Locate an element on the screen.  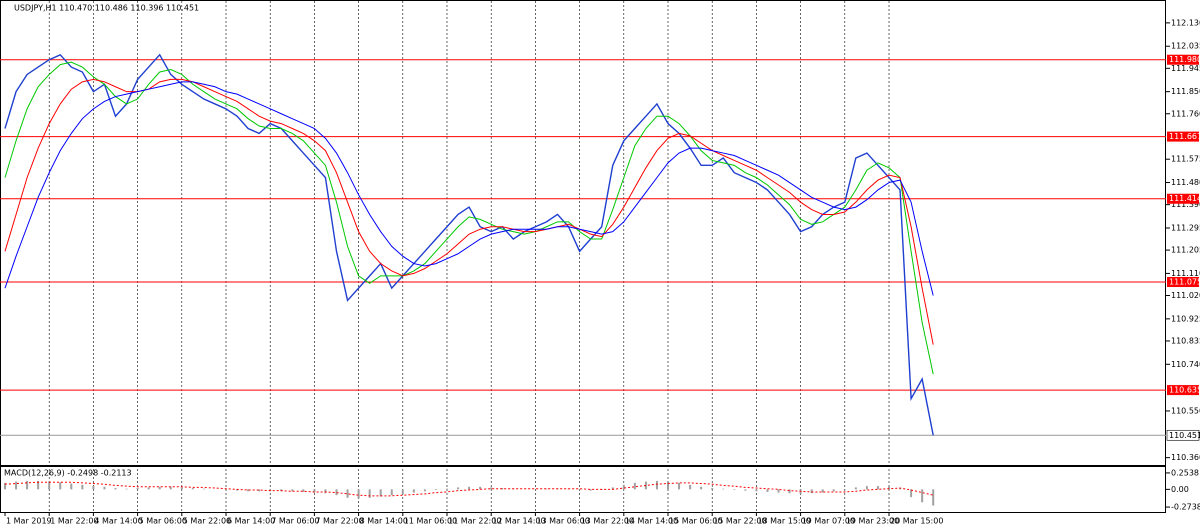
y-tick-label: 111.850 is located at coordinates (1185, 91).